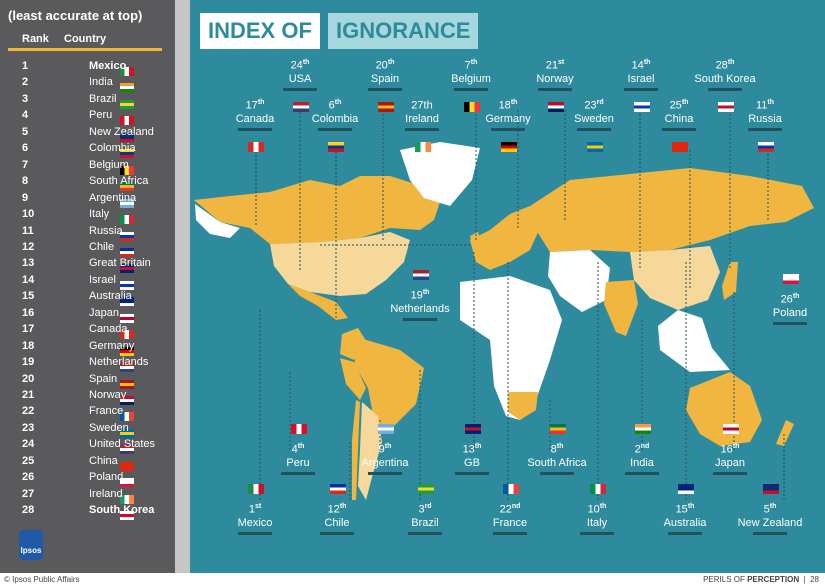  Describe the element at coordinates (127, 483) in the screenshot. I see `poland-flag-icon` at that location.